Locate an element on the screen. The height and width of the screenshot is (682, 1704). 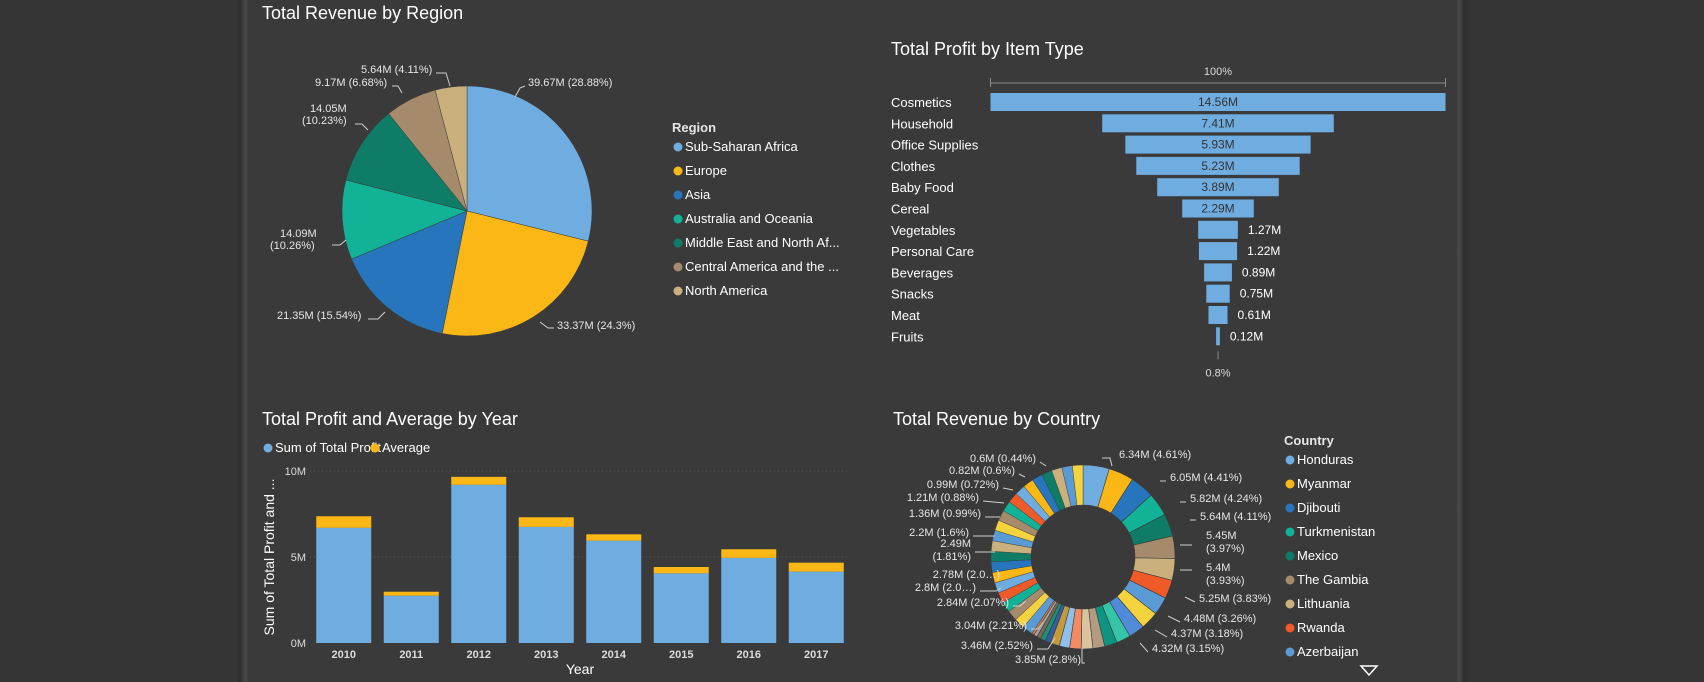
funnel-value-label: 3.89M is located at coordinates (1217, 187).